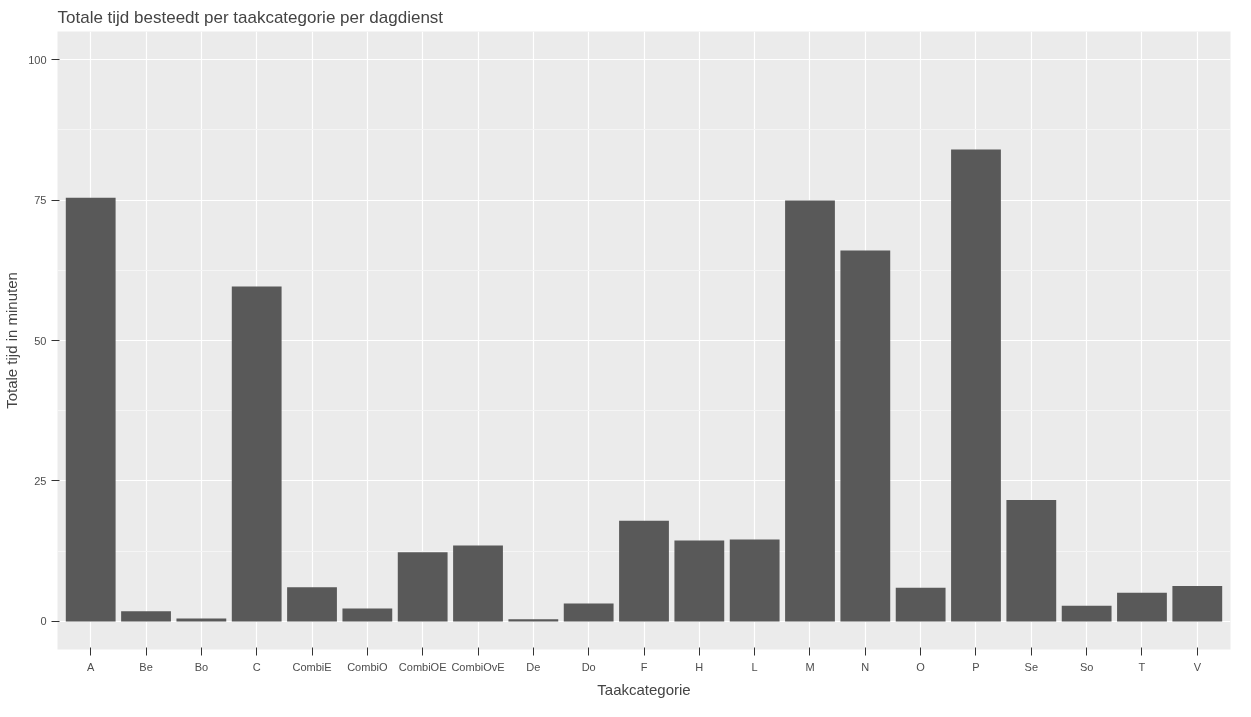 The height and width of the screenshot is (717, 1251). I want to click on x-tick-label: CombiO, so click(367, 666).